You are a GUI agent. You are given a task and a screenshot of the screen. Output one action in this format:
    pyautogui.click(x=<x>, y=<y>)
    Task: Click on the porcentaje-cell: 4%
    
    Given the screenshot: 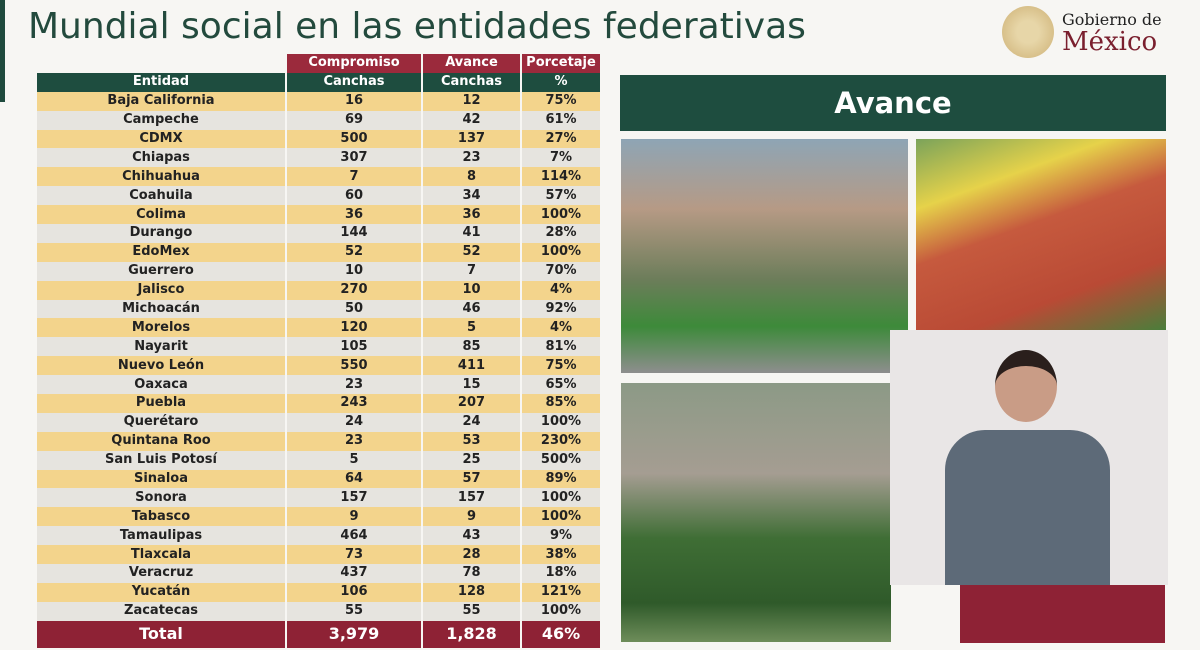 What is the action you would take?
    pyautogui.click(x=561, y=290)
    